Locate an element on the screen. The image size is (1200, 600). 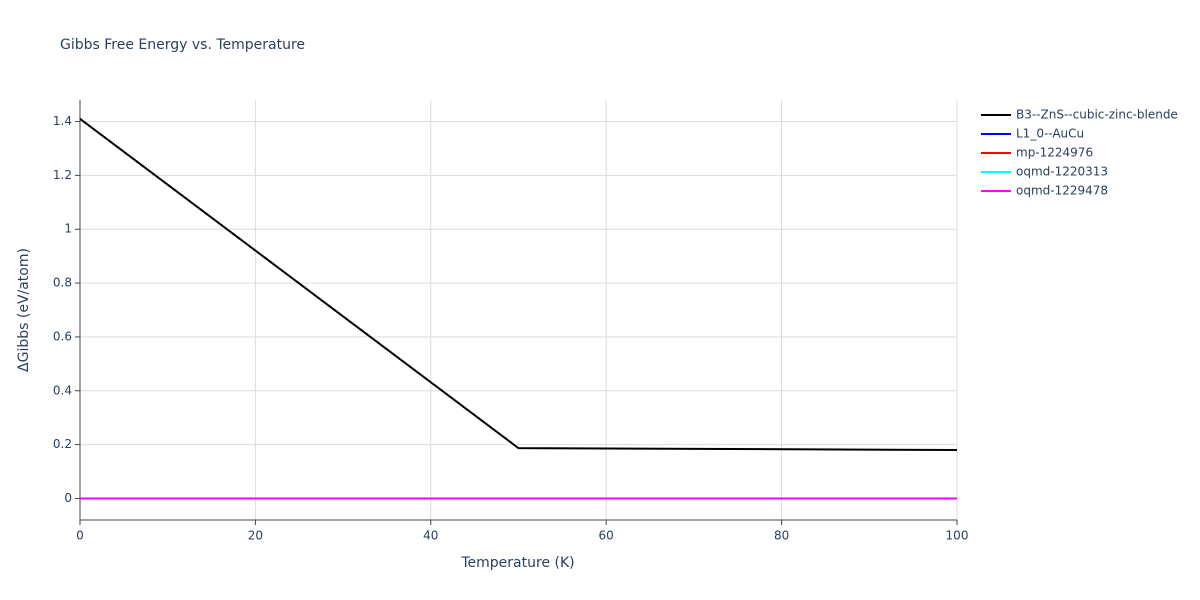
x-tick-label: 0 is located at coordinates (80, 536).